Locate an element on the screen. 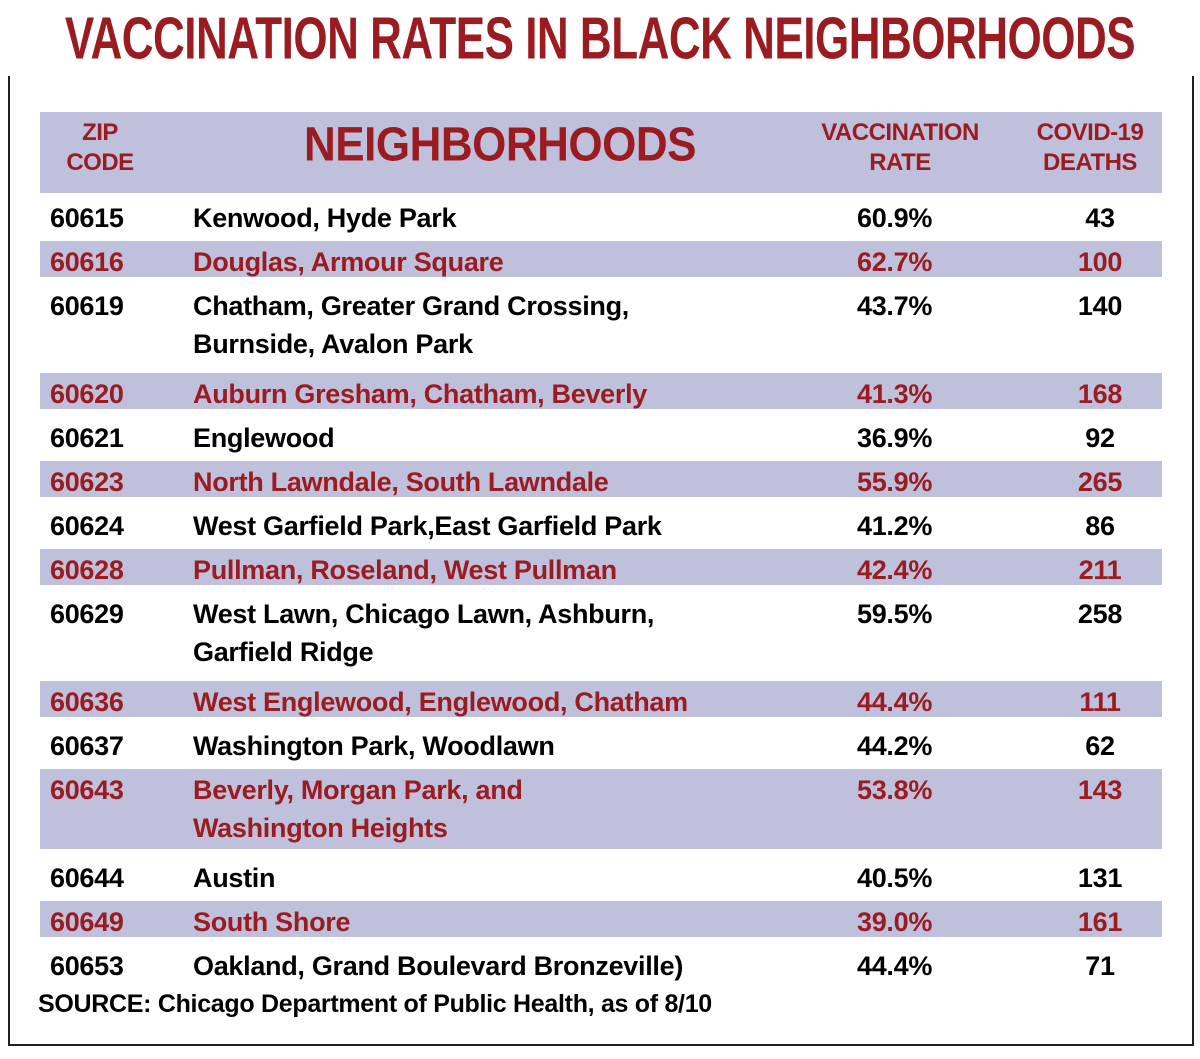 The image size is (1200, 1059). header-neighborhoods-text: NEIGHBORHOODS is located at coordinates (500, 144).